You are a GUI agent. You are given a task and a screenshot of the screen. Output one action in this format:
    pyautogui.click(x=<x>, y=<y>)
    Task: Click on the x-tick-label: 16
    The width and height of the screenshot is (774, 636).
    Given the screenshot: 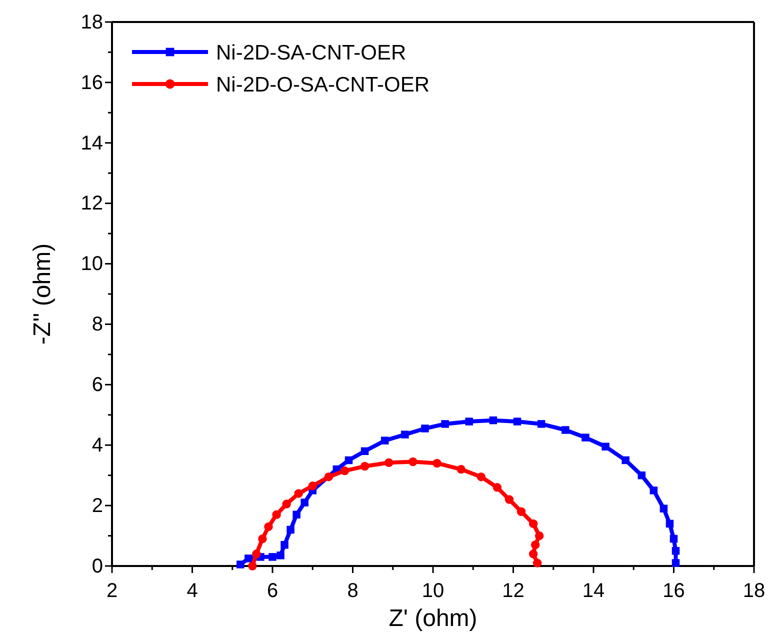 What is the action you would take?
    pyautogui.click(x=673, y=591)
    